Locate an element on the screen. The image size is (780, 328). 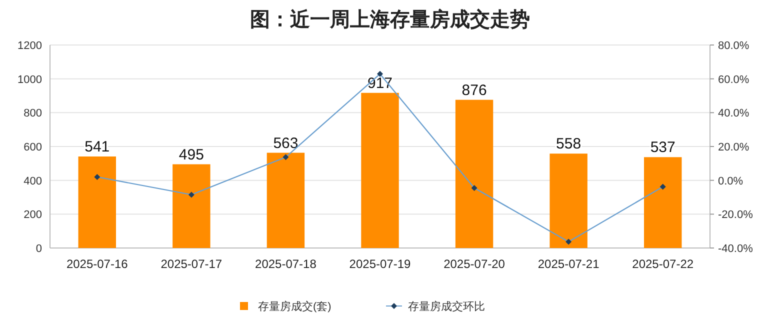
y2-tick-label: 60.0% is located at coordinates (734, 80).